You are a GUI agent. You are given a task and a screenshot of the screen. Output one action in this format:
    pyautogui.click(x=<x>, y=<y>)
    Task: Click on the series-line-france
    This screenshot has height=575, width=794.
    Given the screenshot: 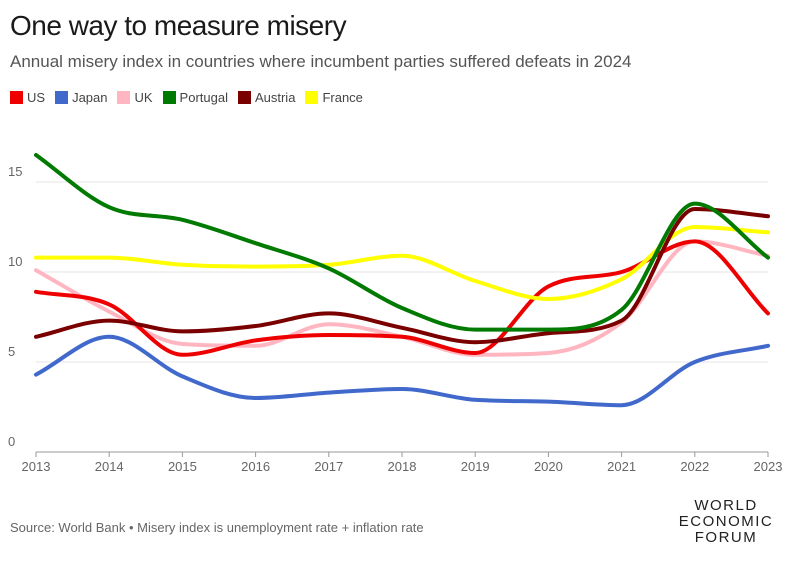 What is the action you would take?
    pyautogui.click(x=402, y=263)
    